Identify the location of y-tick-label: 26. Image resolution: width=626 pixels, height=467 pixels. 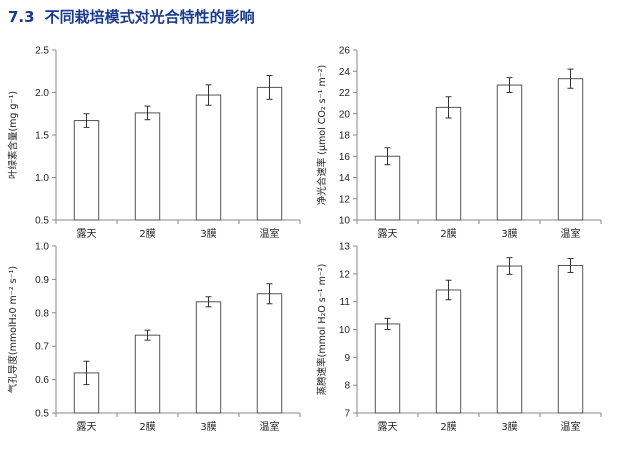
(345, 51).